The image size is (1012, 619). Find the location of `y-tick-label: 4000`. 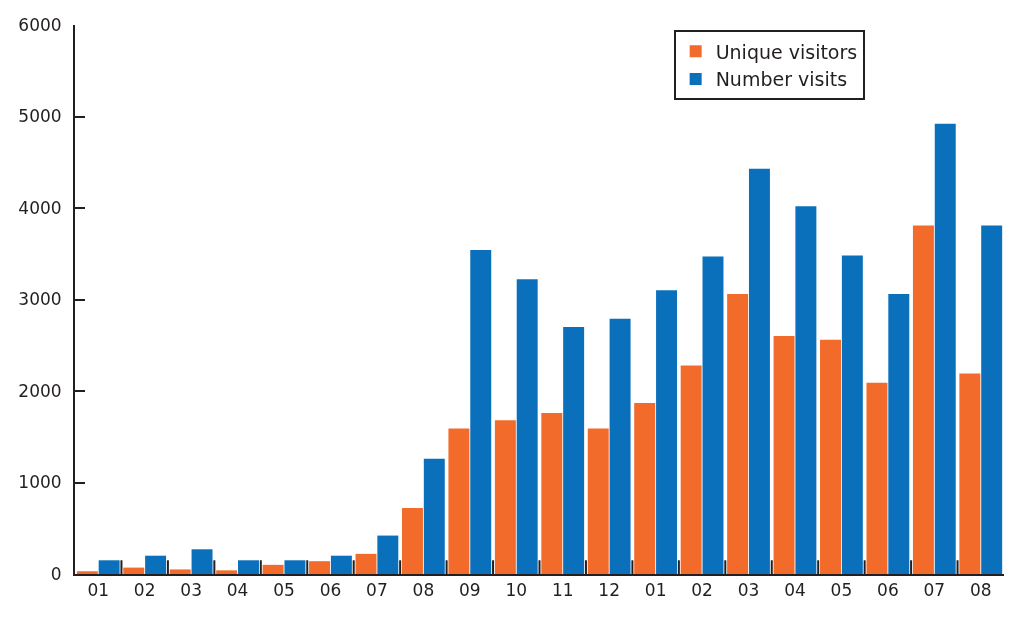

y-tick-label: 4000 is located at coordinates (40, 207).